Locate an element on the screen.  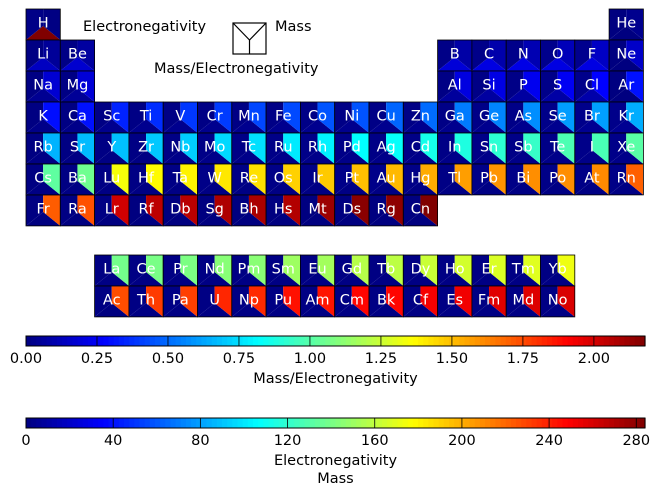
element-cell-ag: Ag is located at coordinates (386, 148).